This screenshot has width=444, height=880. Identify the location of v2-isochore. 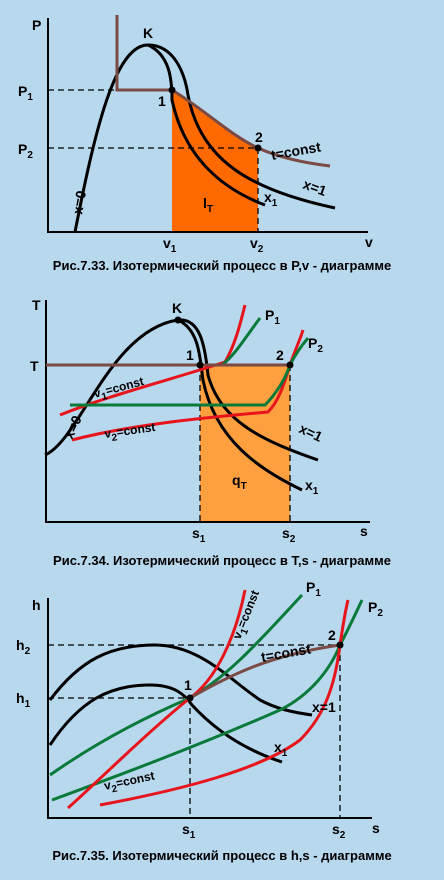
(188, 385).